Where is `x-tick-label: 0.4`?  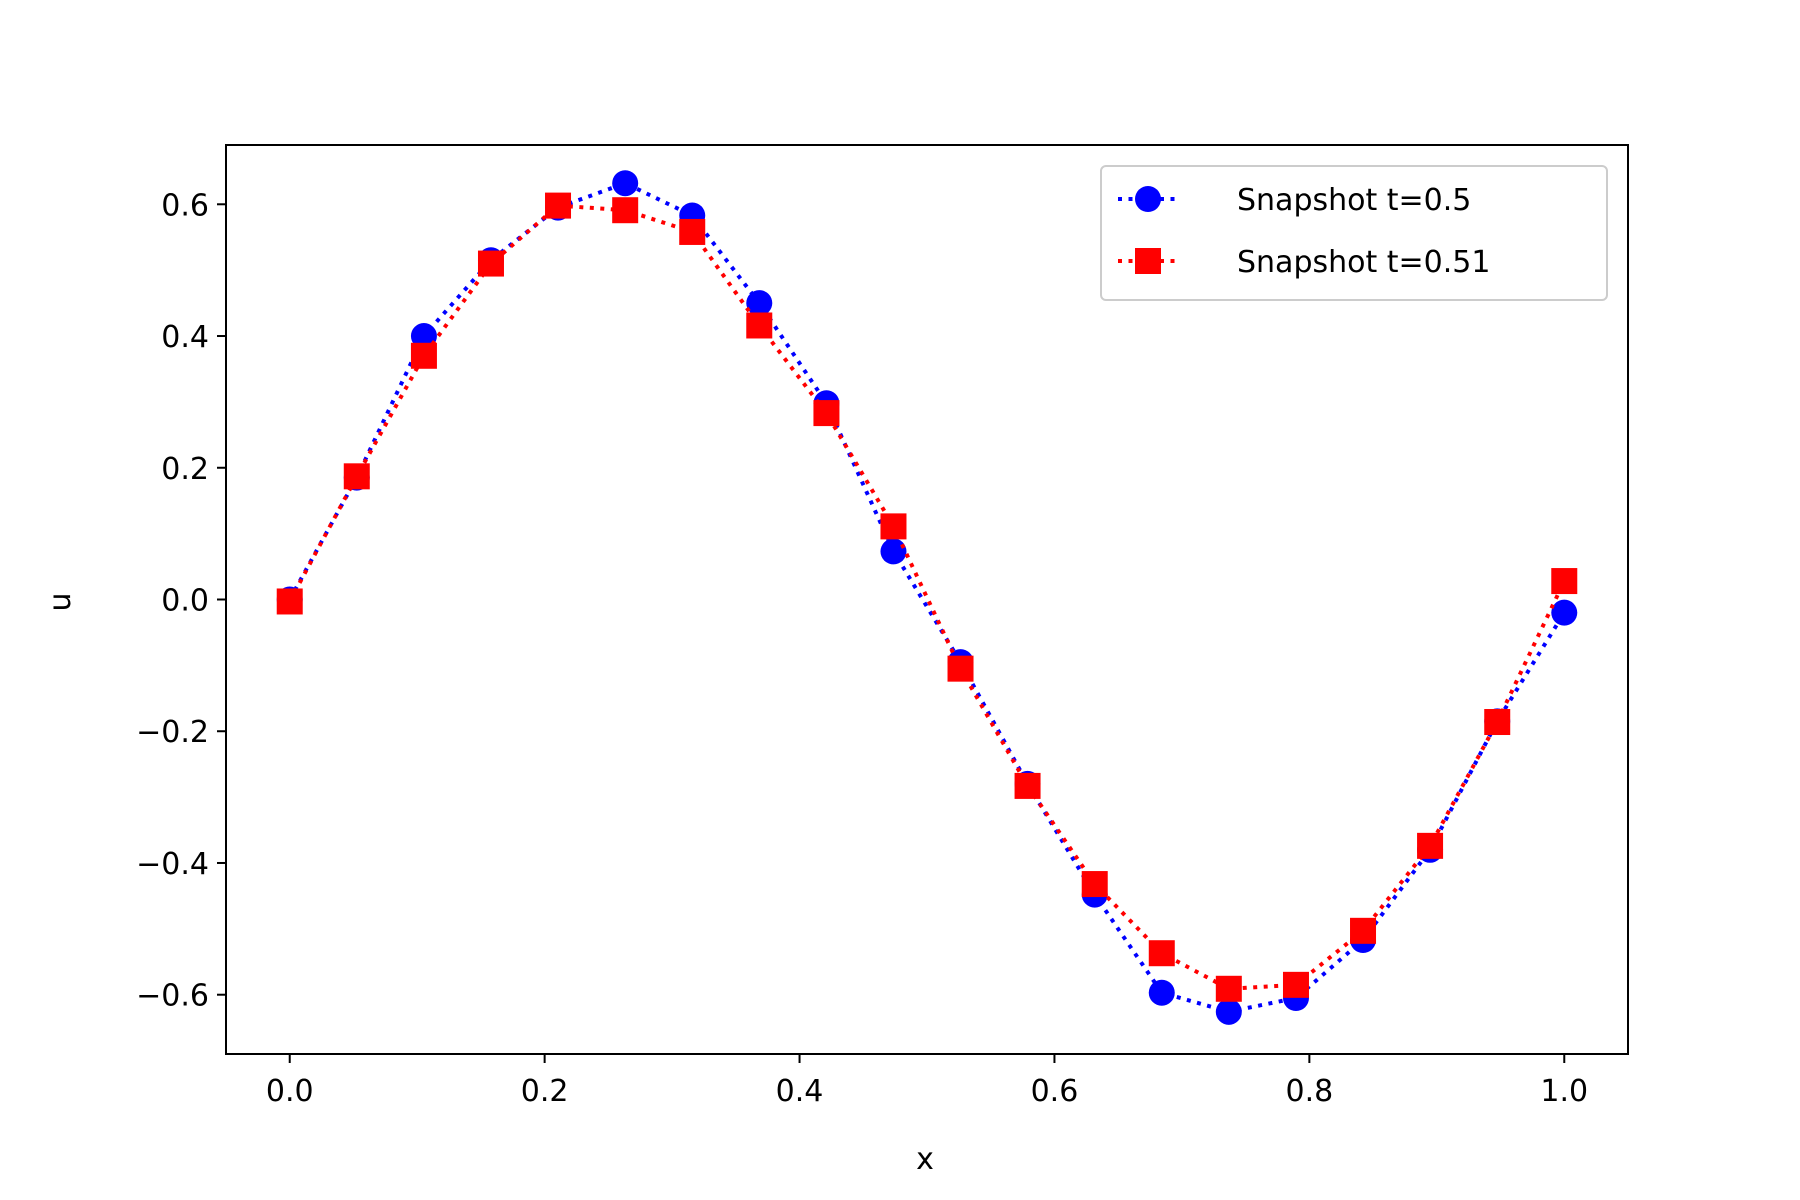 x-tick-label: 0.4 is located at coordinates (800, 1091).